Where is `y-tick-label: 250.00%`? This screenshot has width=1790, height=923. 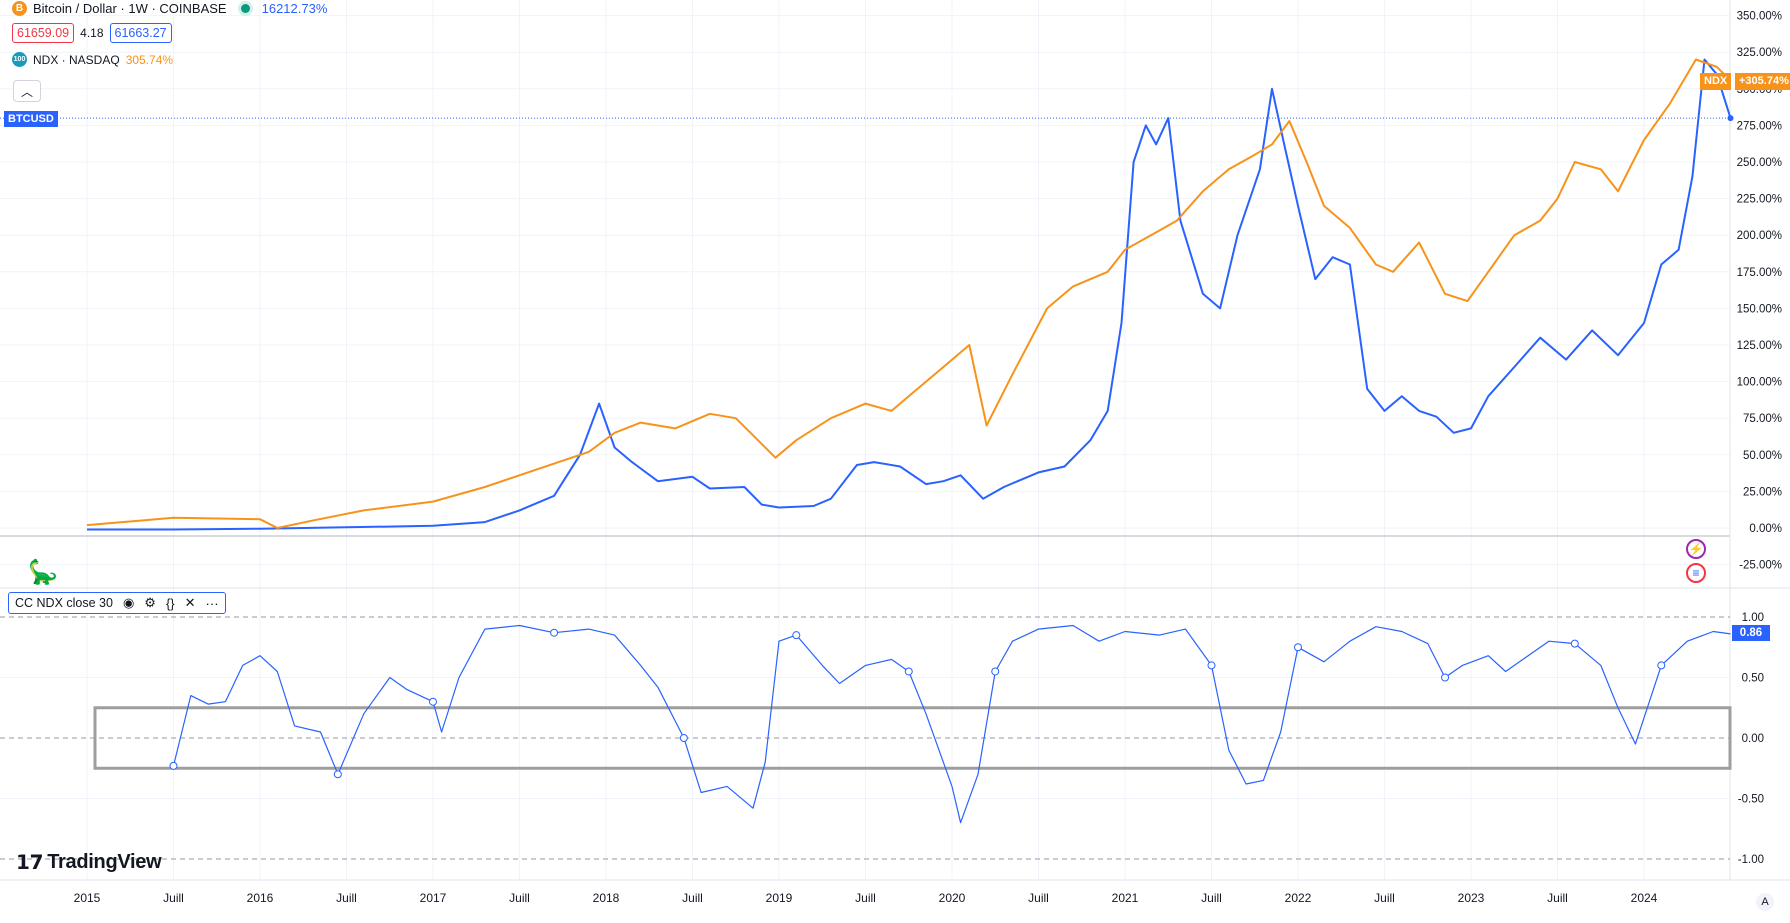 y-tick-label: 250.00% is located at coordinates (1759, 163).